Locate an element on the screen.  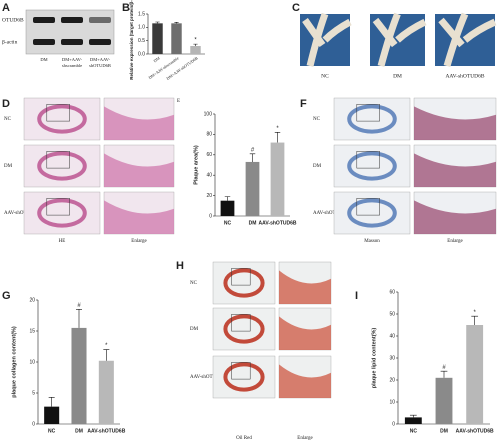
panel-label: D is located at coordinates (6, 104).